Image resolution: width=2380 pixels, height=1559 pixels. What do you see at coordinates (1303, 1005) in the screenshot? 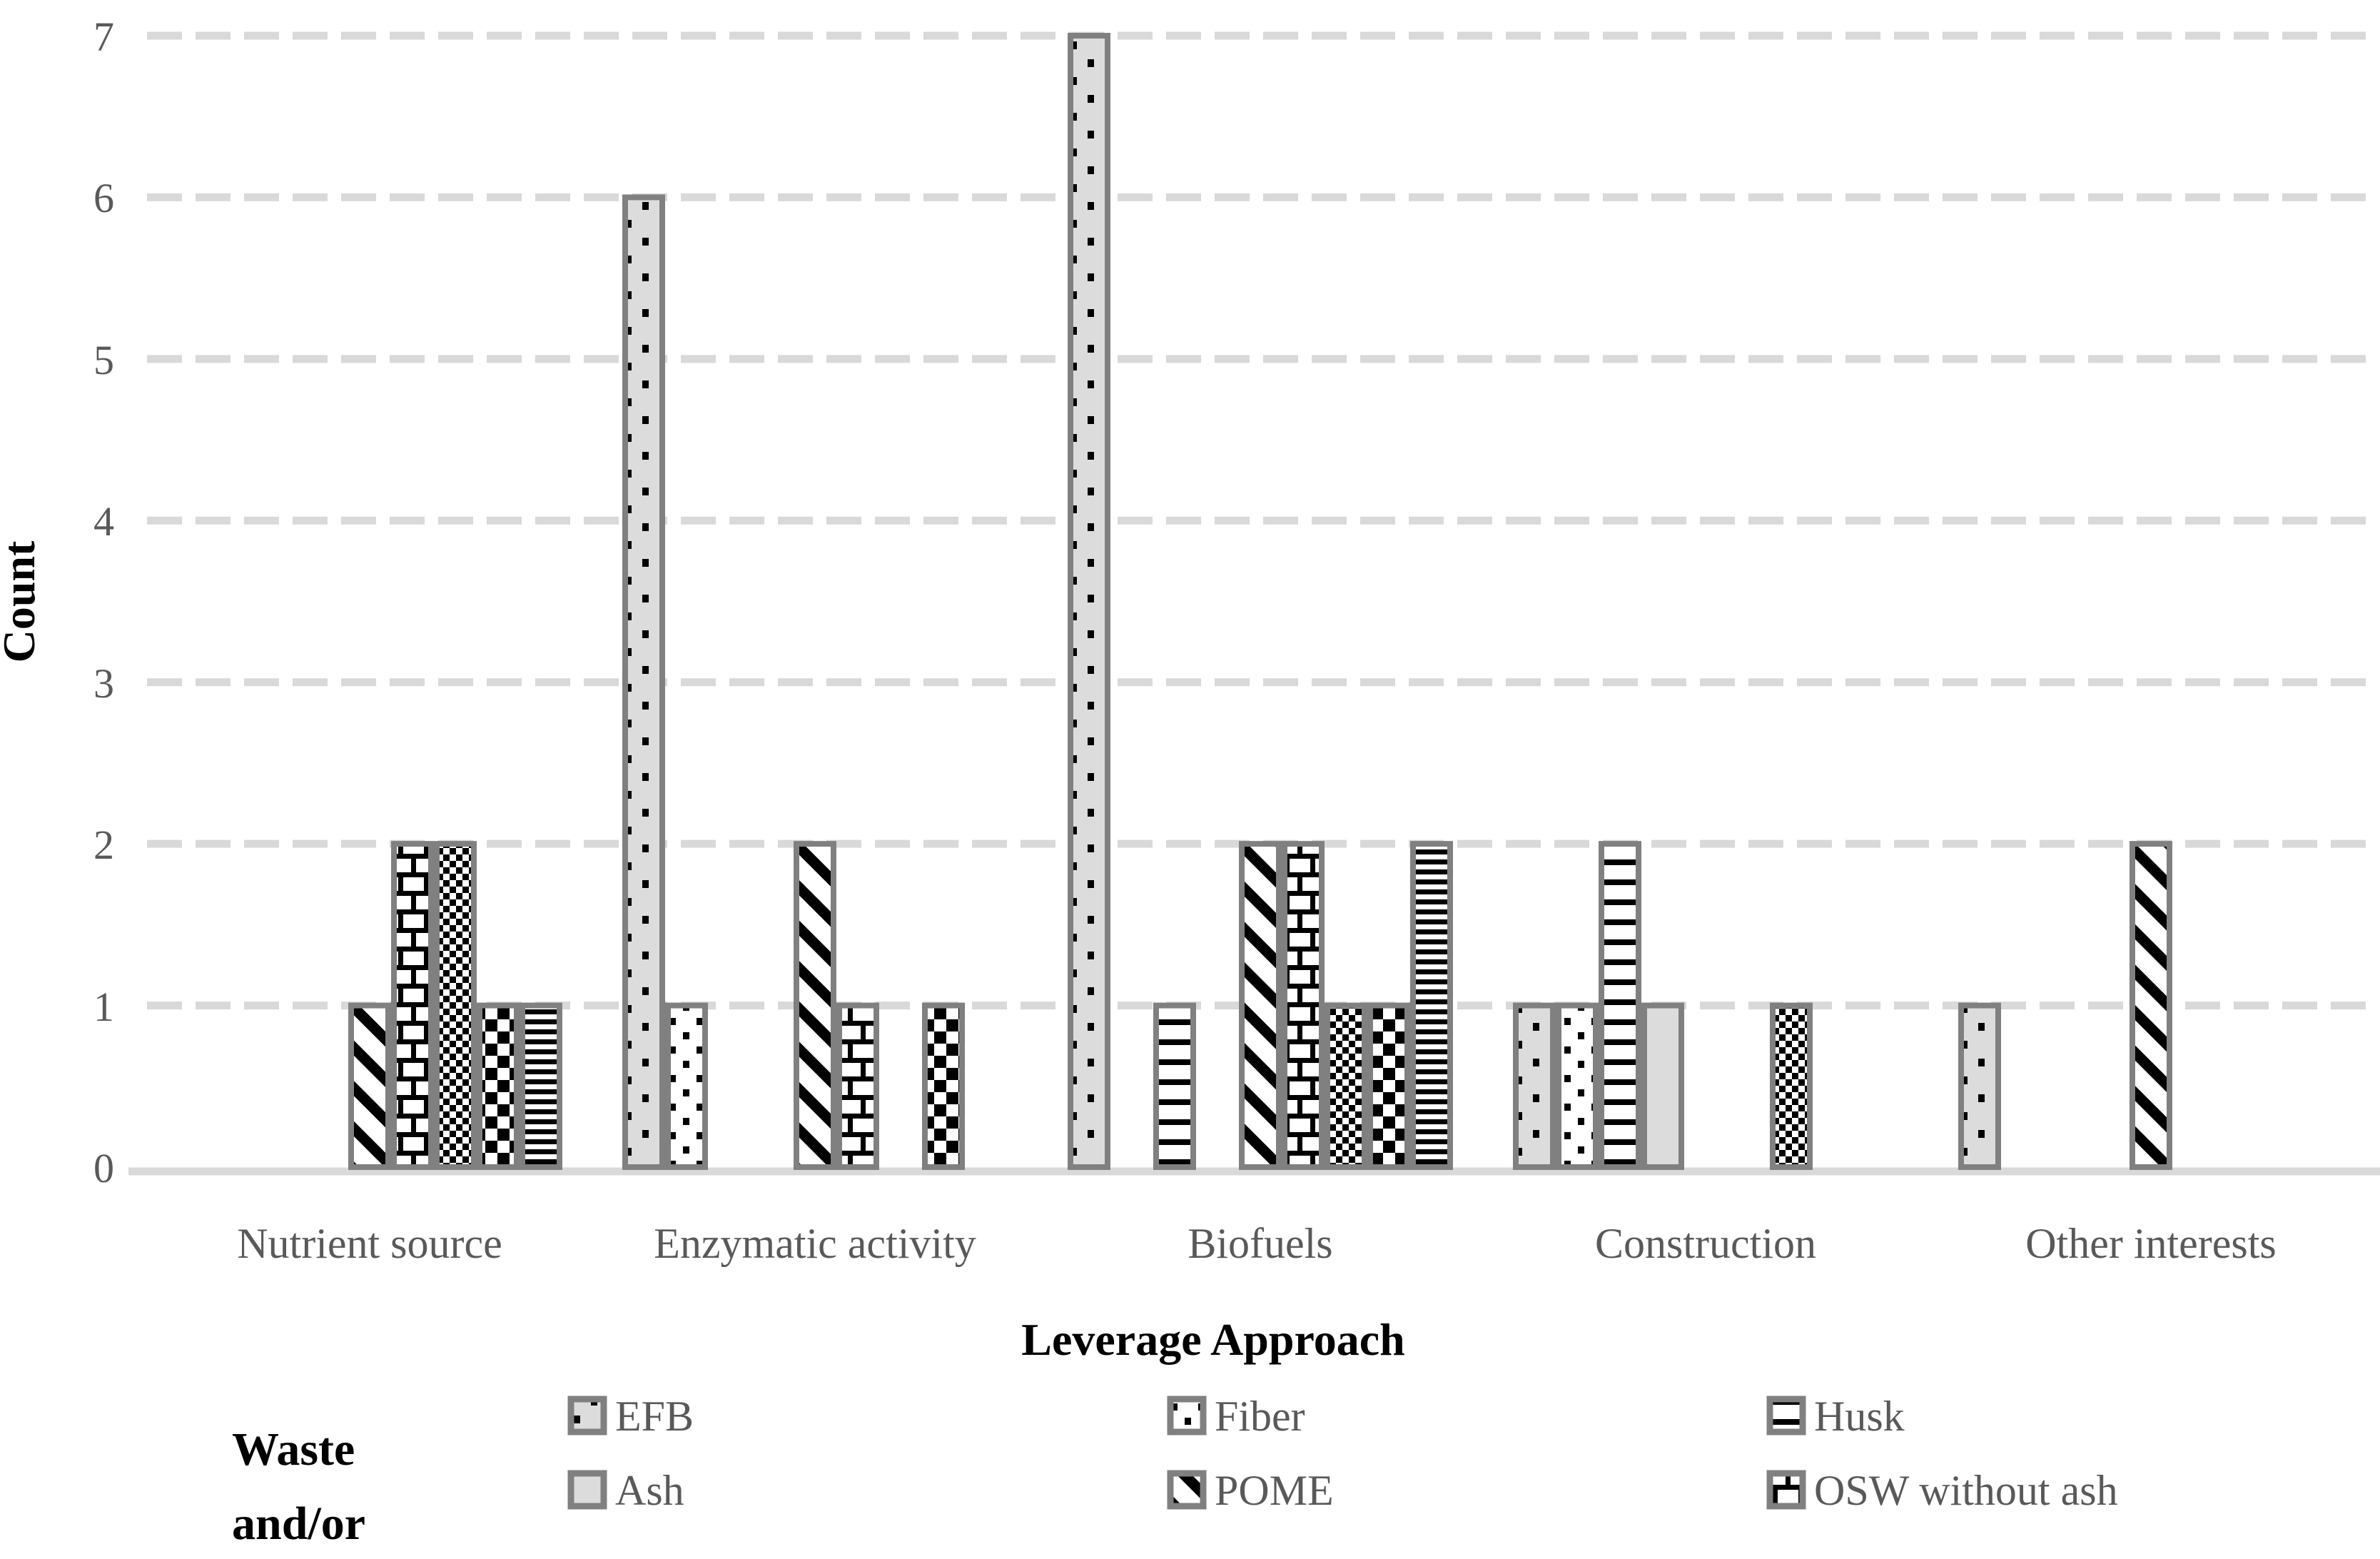
I see `bar-OSW without ash-Biofuels` at bounding box center [1303, 1005].